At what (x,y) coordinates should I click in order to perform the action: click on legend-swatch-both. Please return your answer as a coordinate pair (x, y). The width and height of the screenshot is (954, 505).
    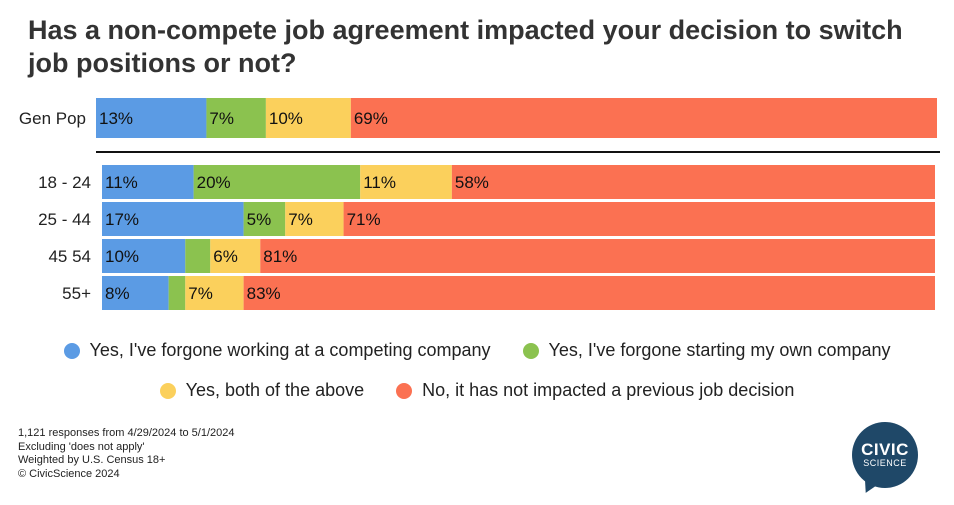
    Looking at the image, I should click on (167, 390).